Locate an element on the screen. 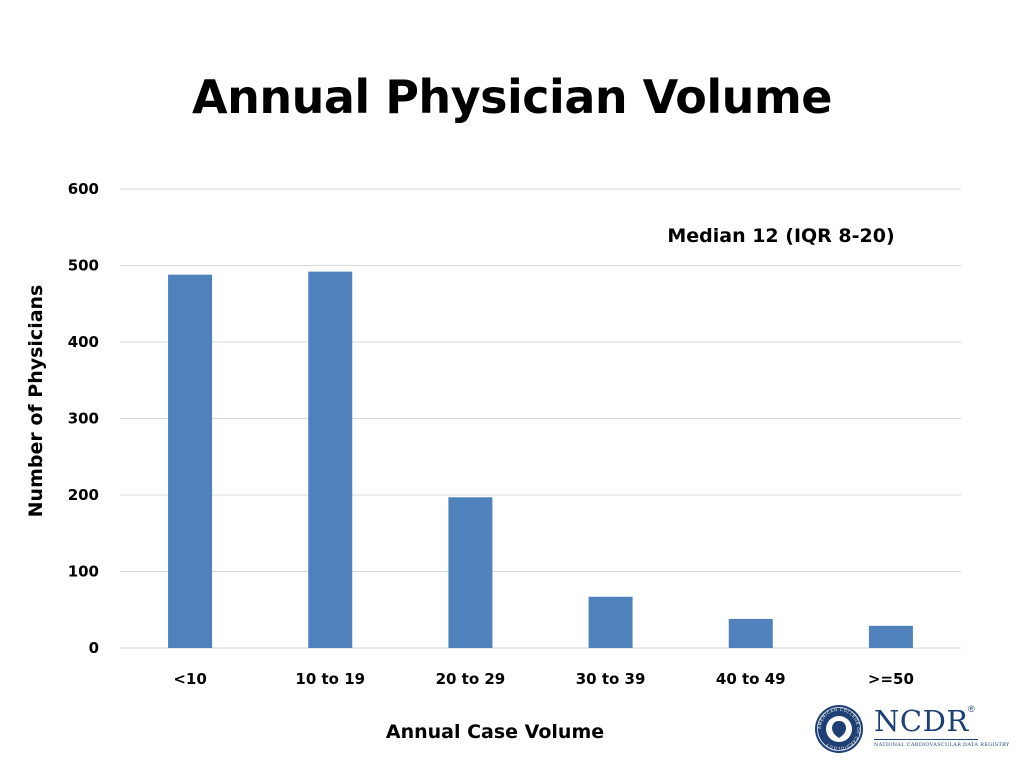  x-axis-ticks: <10 10 to 19 20 to 29 30 to 39 40 to 49 >=50 is located at coordinates (543, 679).